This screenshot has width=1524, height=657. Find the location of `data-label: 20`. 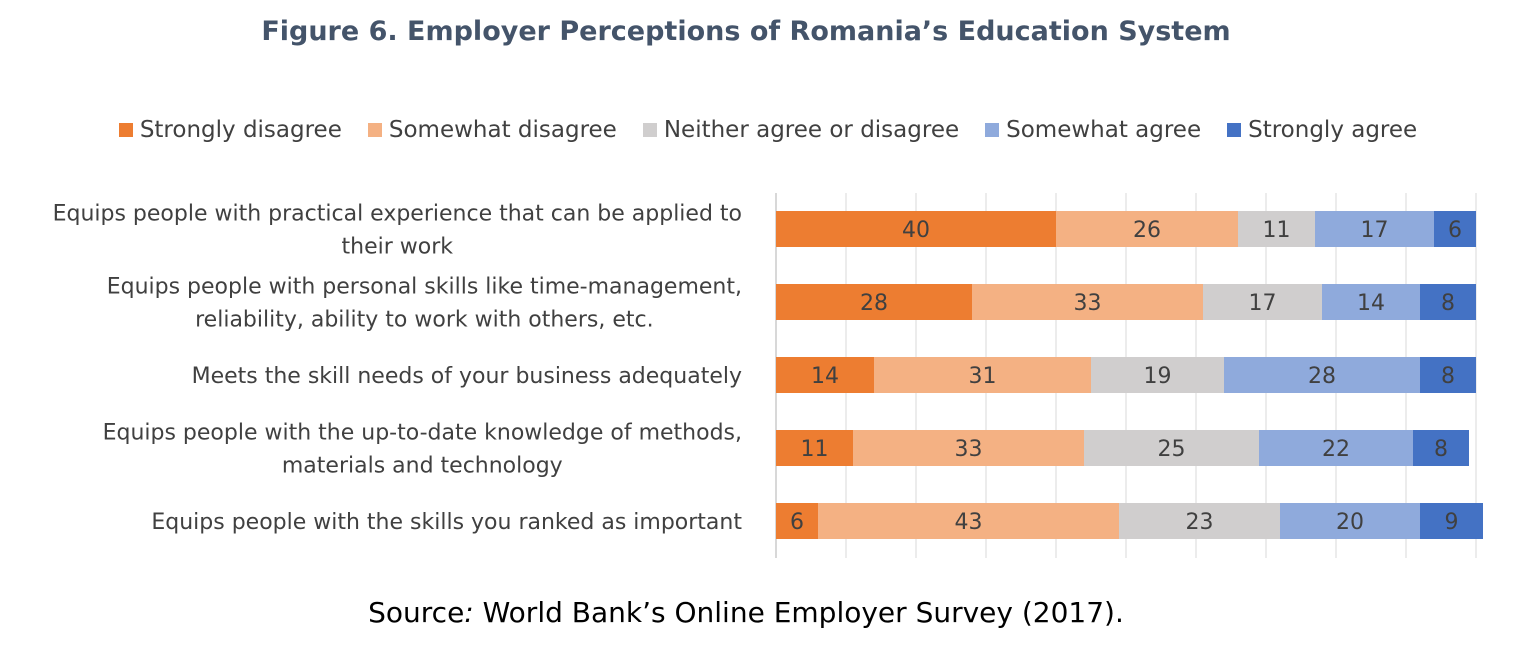

data-label: 20 is located at coordinates (1350, 522).